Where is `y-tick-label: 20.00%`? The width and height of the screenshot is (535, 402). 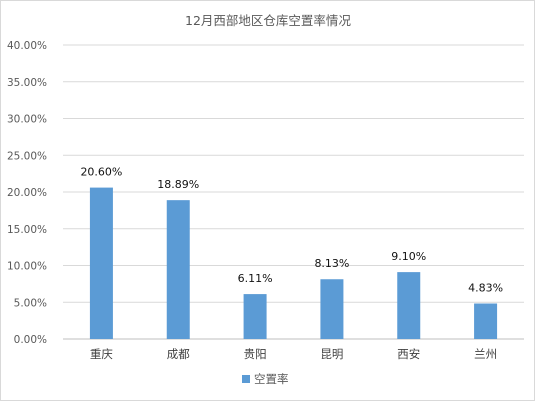 y-tick-label: 20.00% is located at coordinates (27, 193).